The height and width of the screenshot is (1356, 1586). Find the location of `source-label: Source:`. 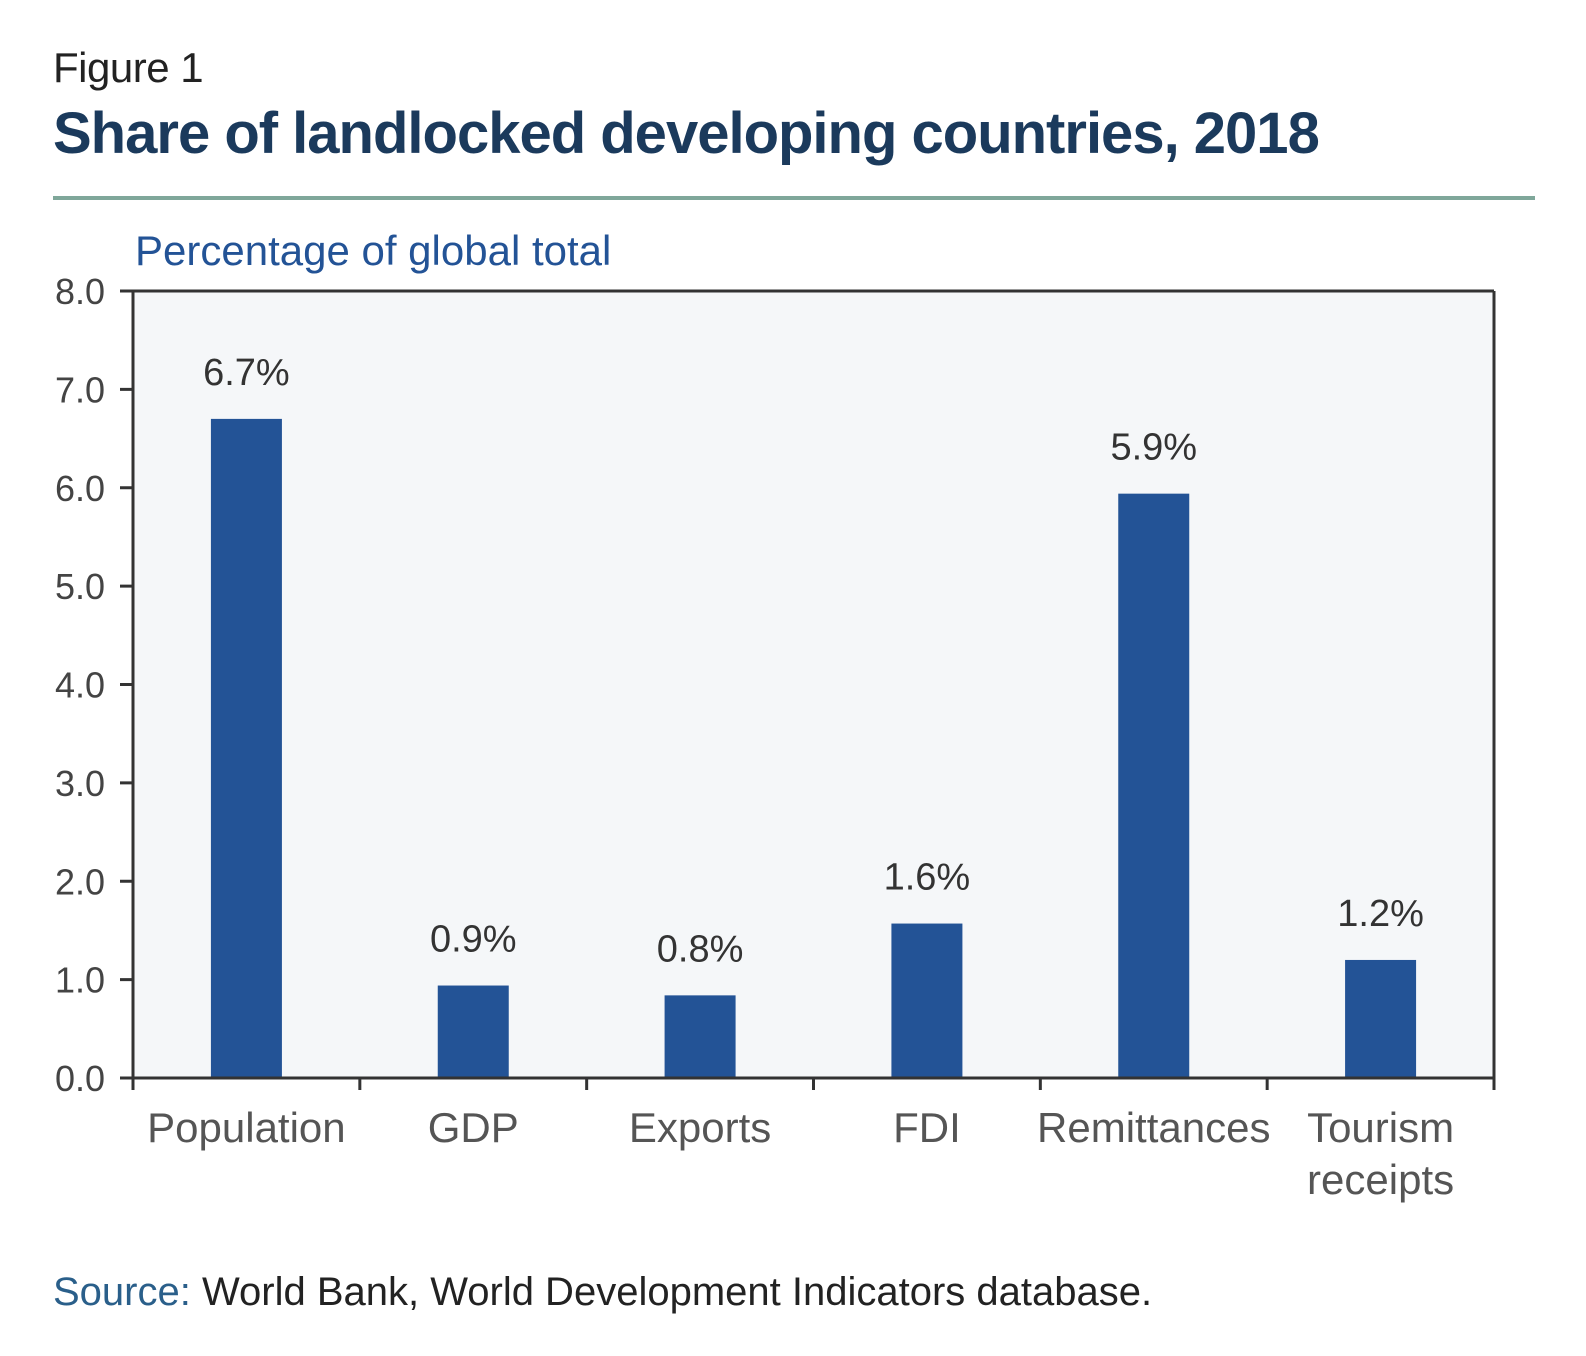

source-label: Source: is located at coordinates (122, 1292).